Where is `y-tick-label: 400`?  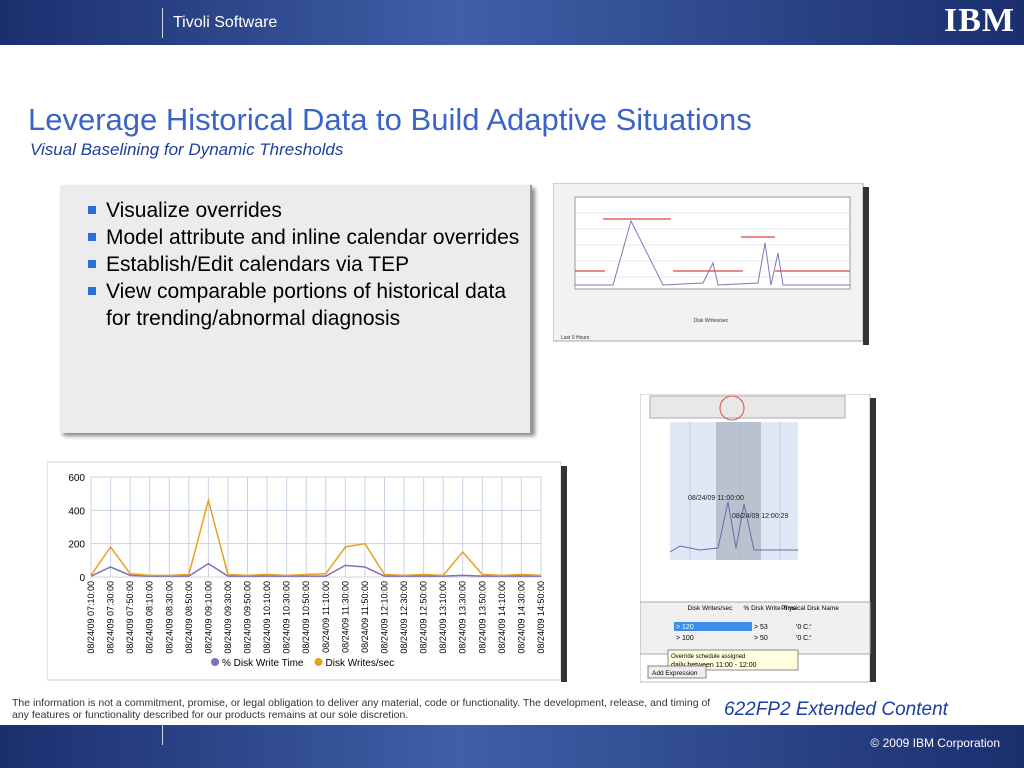 y-tick-label: 400 is located at coordinates (76, 511).